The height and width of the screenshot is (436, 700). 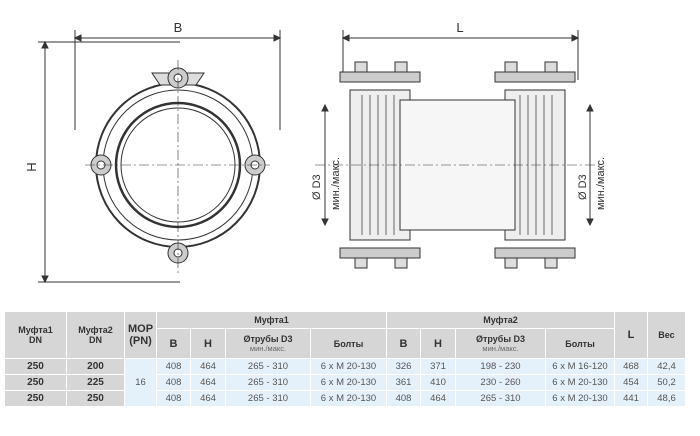 What do you see at coordinates (500, 366) in the screenshot?
I see `cell-d32: 198 - 230` at bounding box center [500, 366].